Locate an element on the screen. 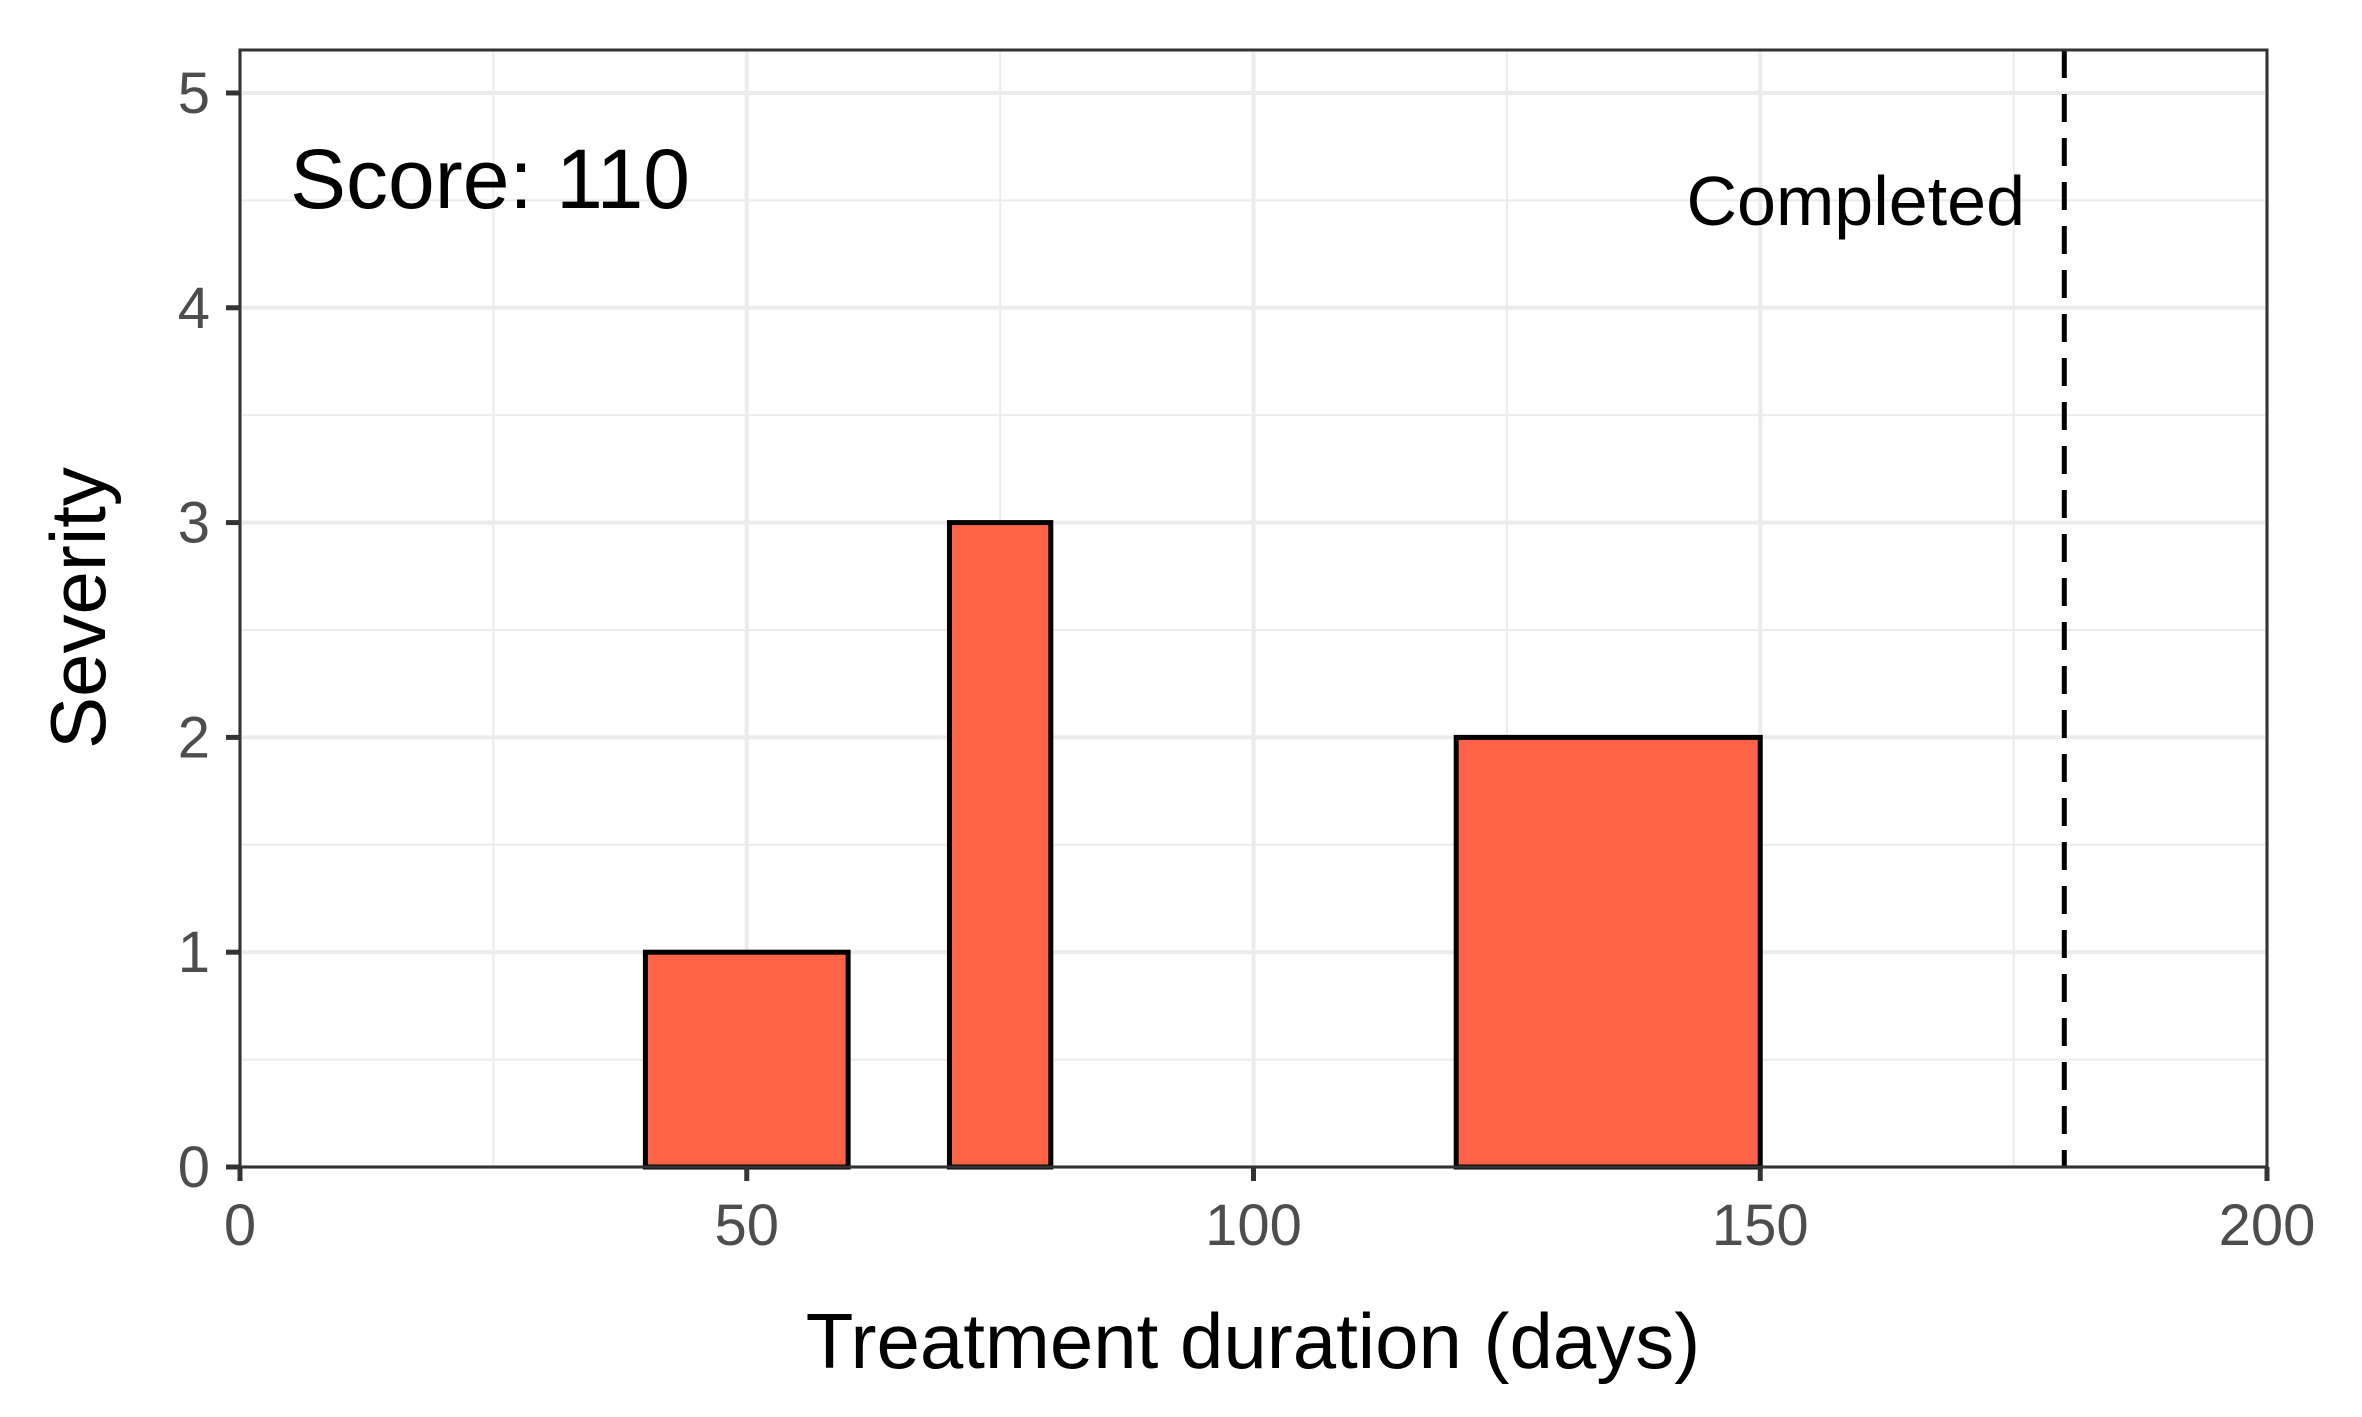 The width and height of the screenshot is (2362, 1417). reference-line-label: Completed is located at coordinates (1855, 201).